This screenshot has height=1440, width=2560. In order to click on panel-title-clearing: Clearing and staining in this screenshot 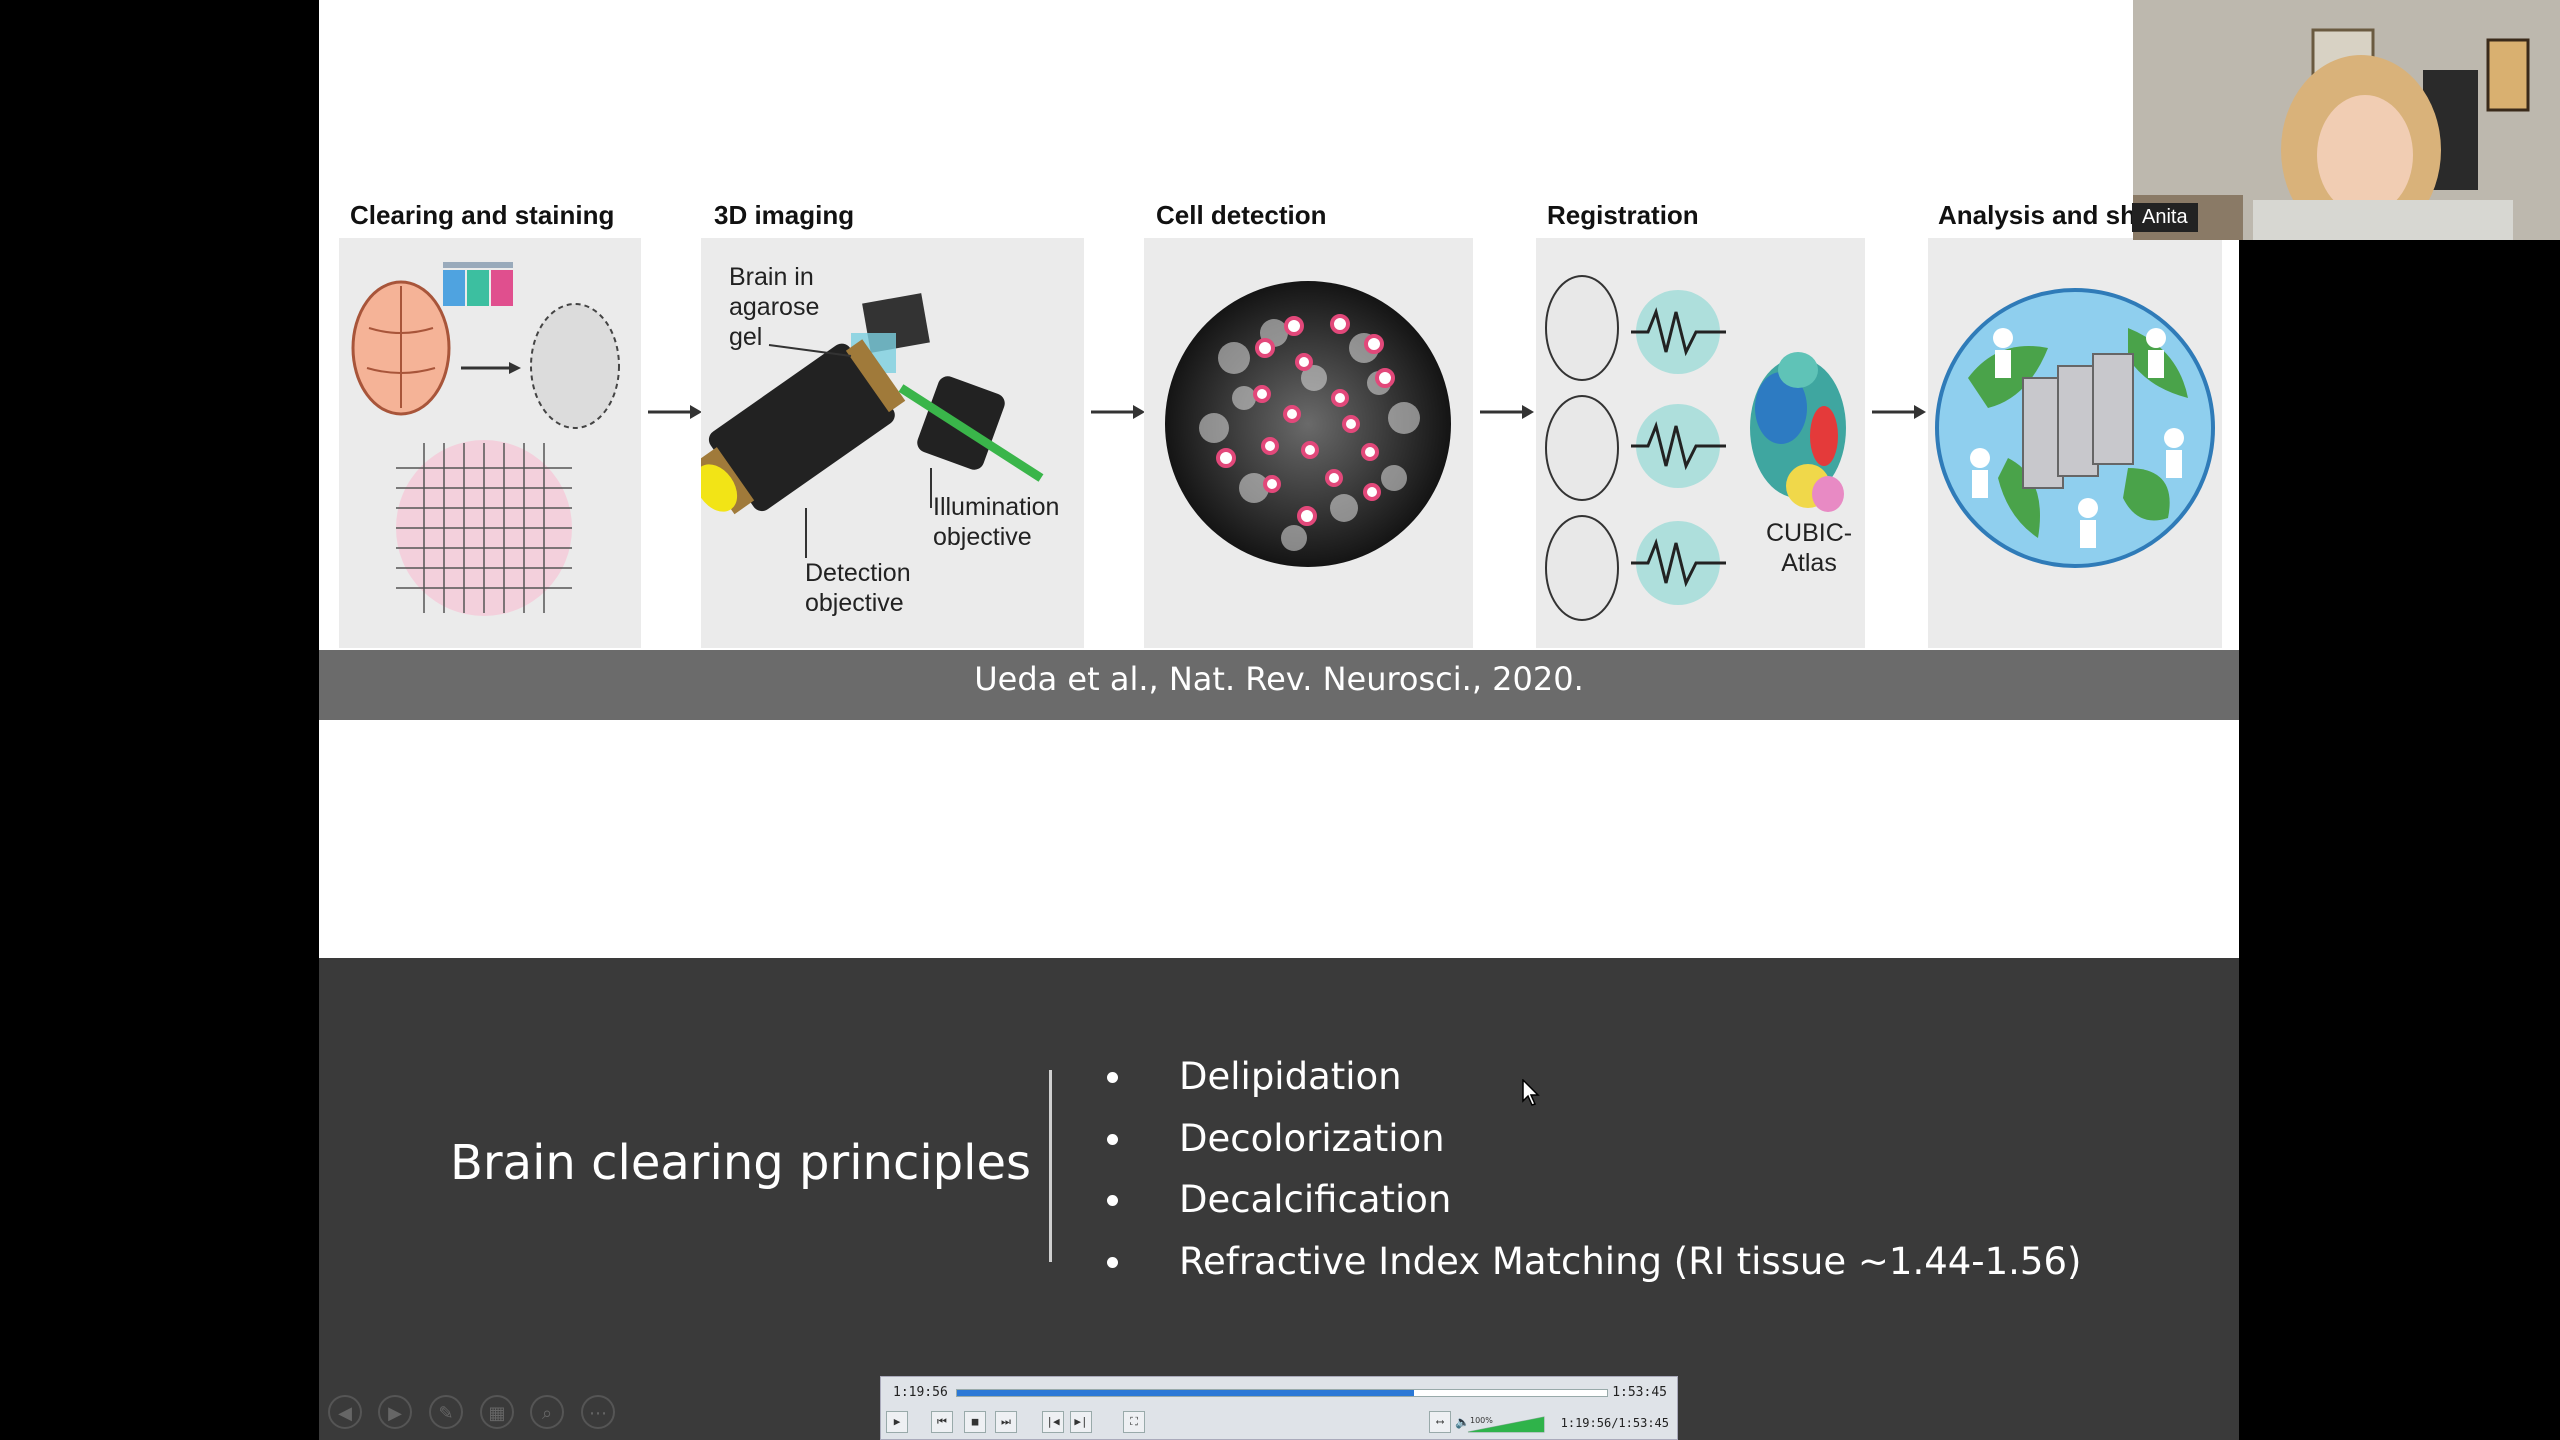, I will do `click(482, 215)`.